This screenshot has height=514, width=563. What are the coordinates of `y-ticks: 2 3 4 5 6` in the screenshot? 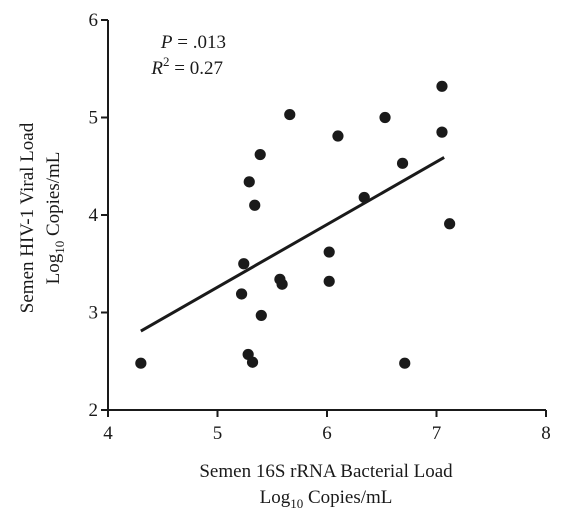 It's located at (98, 215).